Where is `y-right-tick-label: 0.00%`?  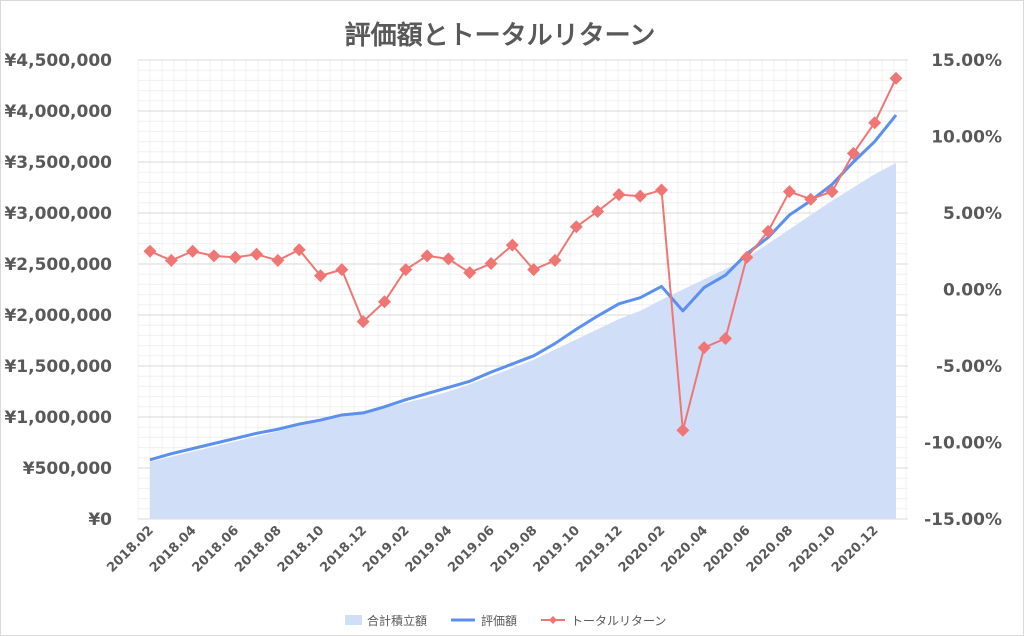 y-right-tick-label: 0.00% is located at coordinates (972, 291).